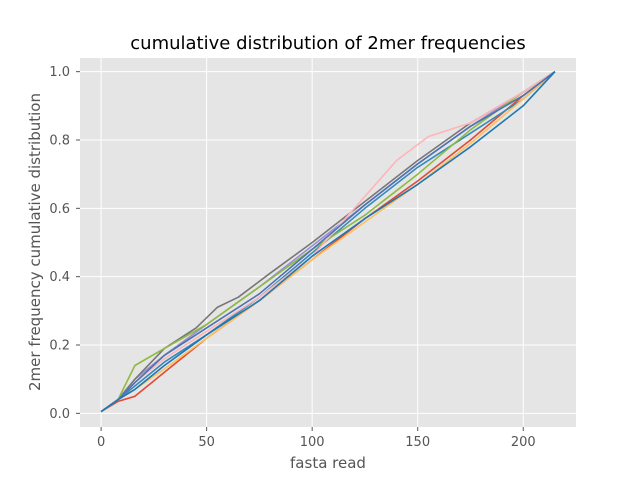  Describe the element at coordinates (59, 346) in the screenshot. I see `y-tick-label: 0.2` at that location.